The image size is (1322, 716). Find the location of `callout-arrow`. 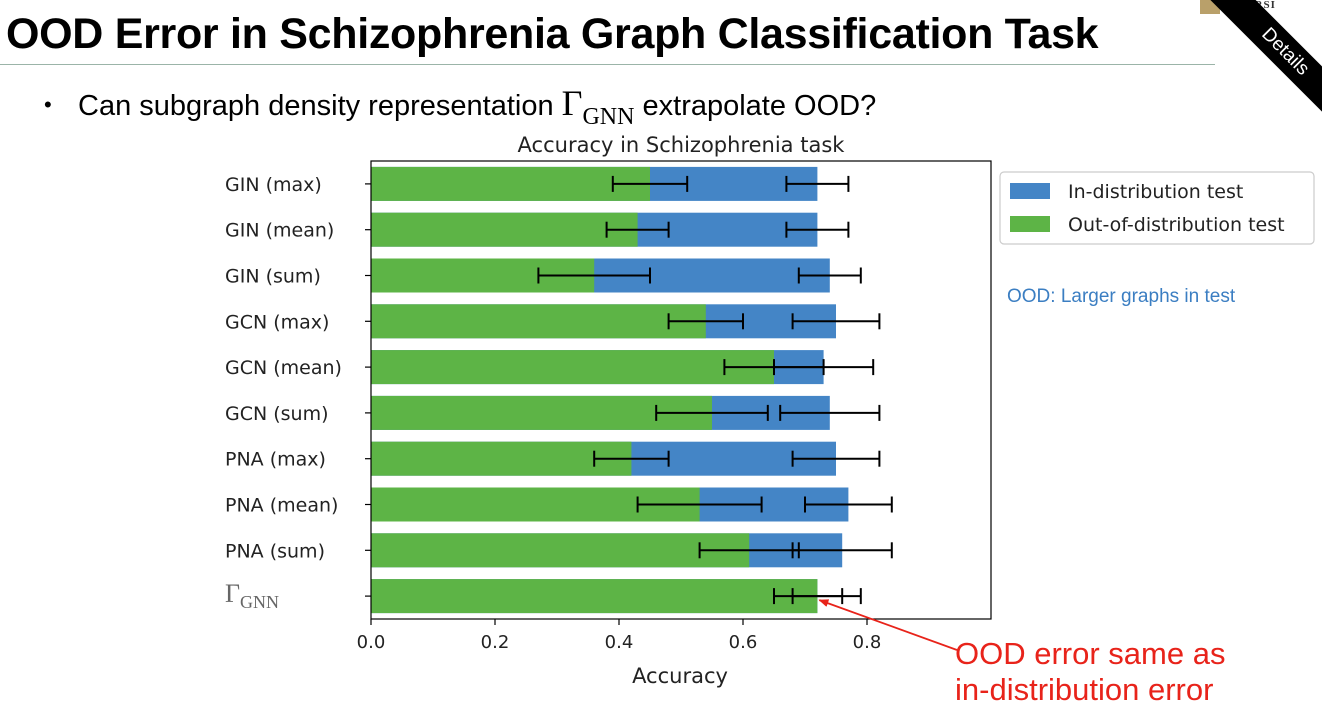

callout-arrow is located at coordinates (888, 625).